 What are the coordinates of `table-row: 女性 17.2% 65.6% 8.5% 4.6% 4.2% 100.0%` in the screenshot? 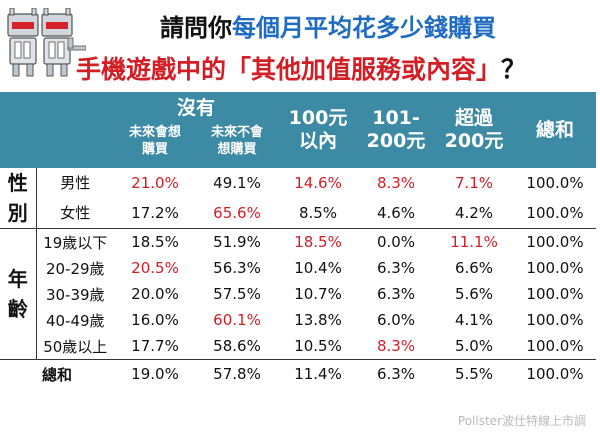 It's located at (298, 213).